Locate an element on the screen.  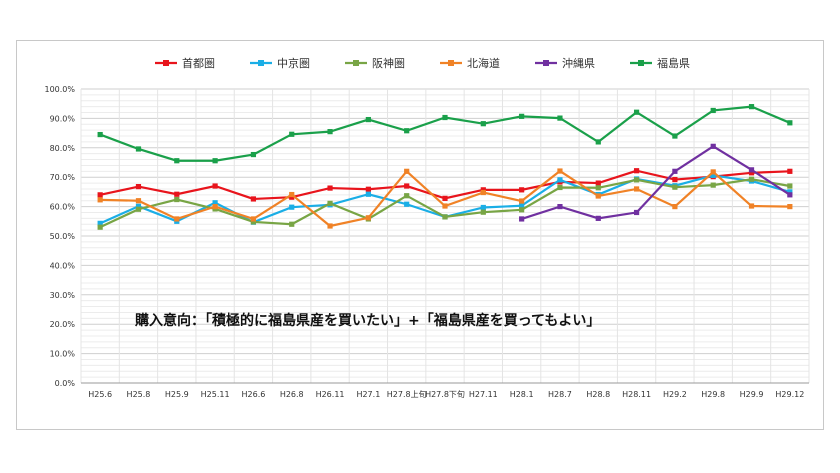
legend-label: 北海道 is located at coordinates (483, 63).